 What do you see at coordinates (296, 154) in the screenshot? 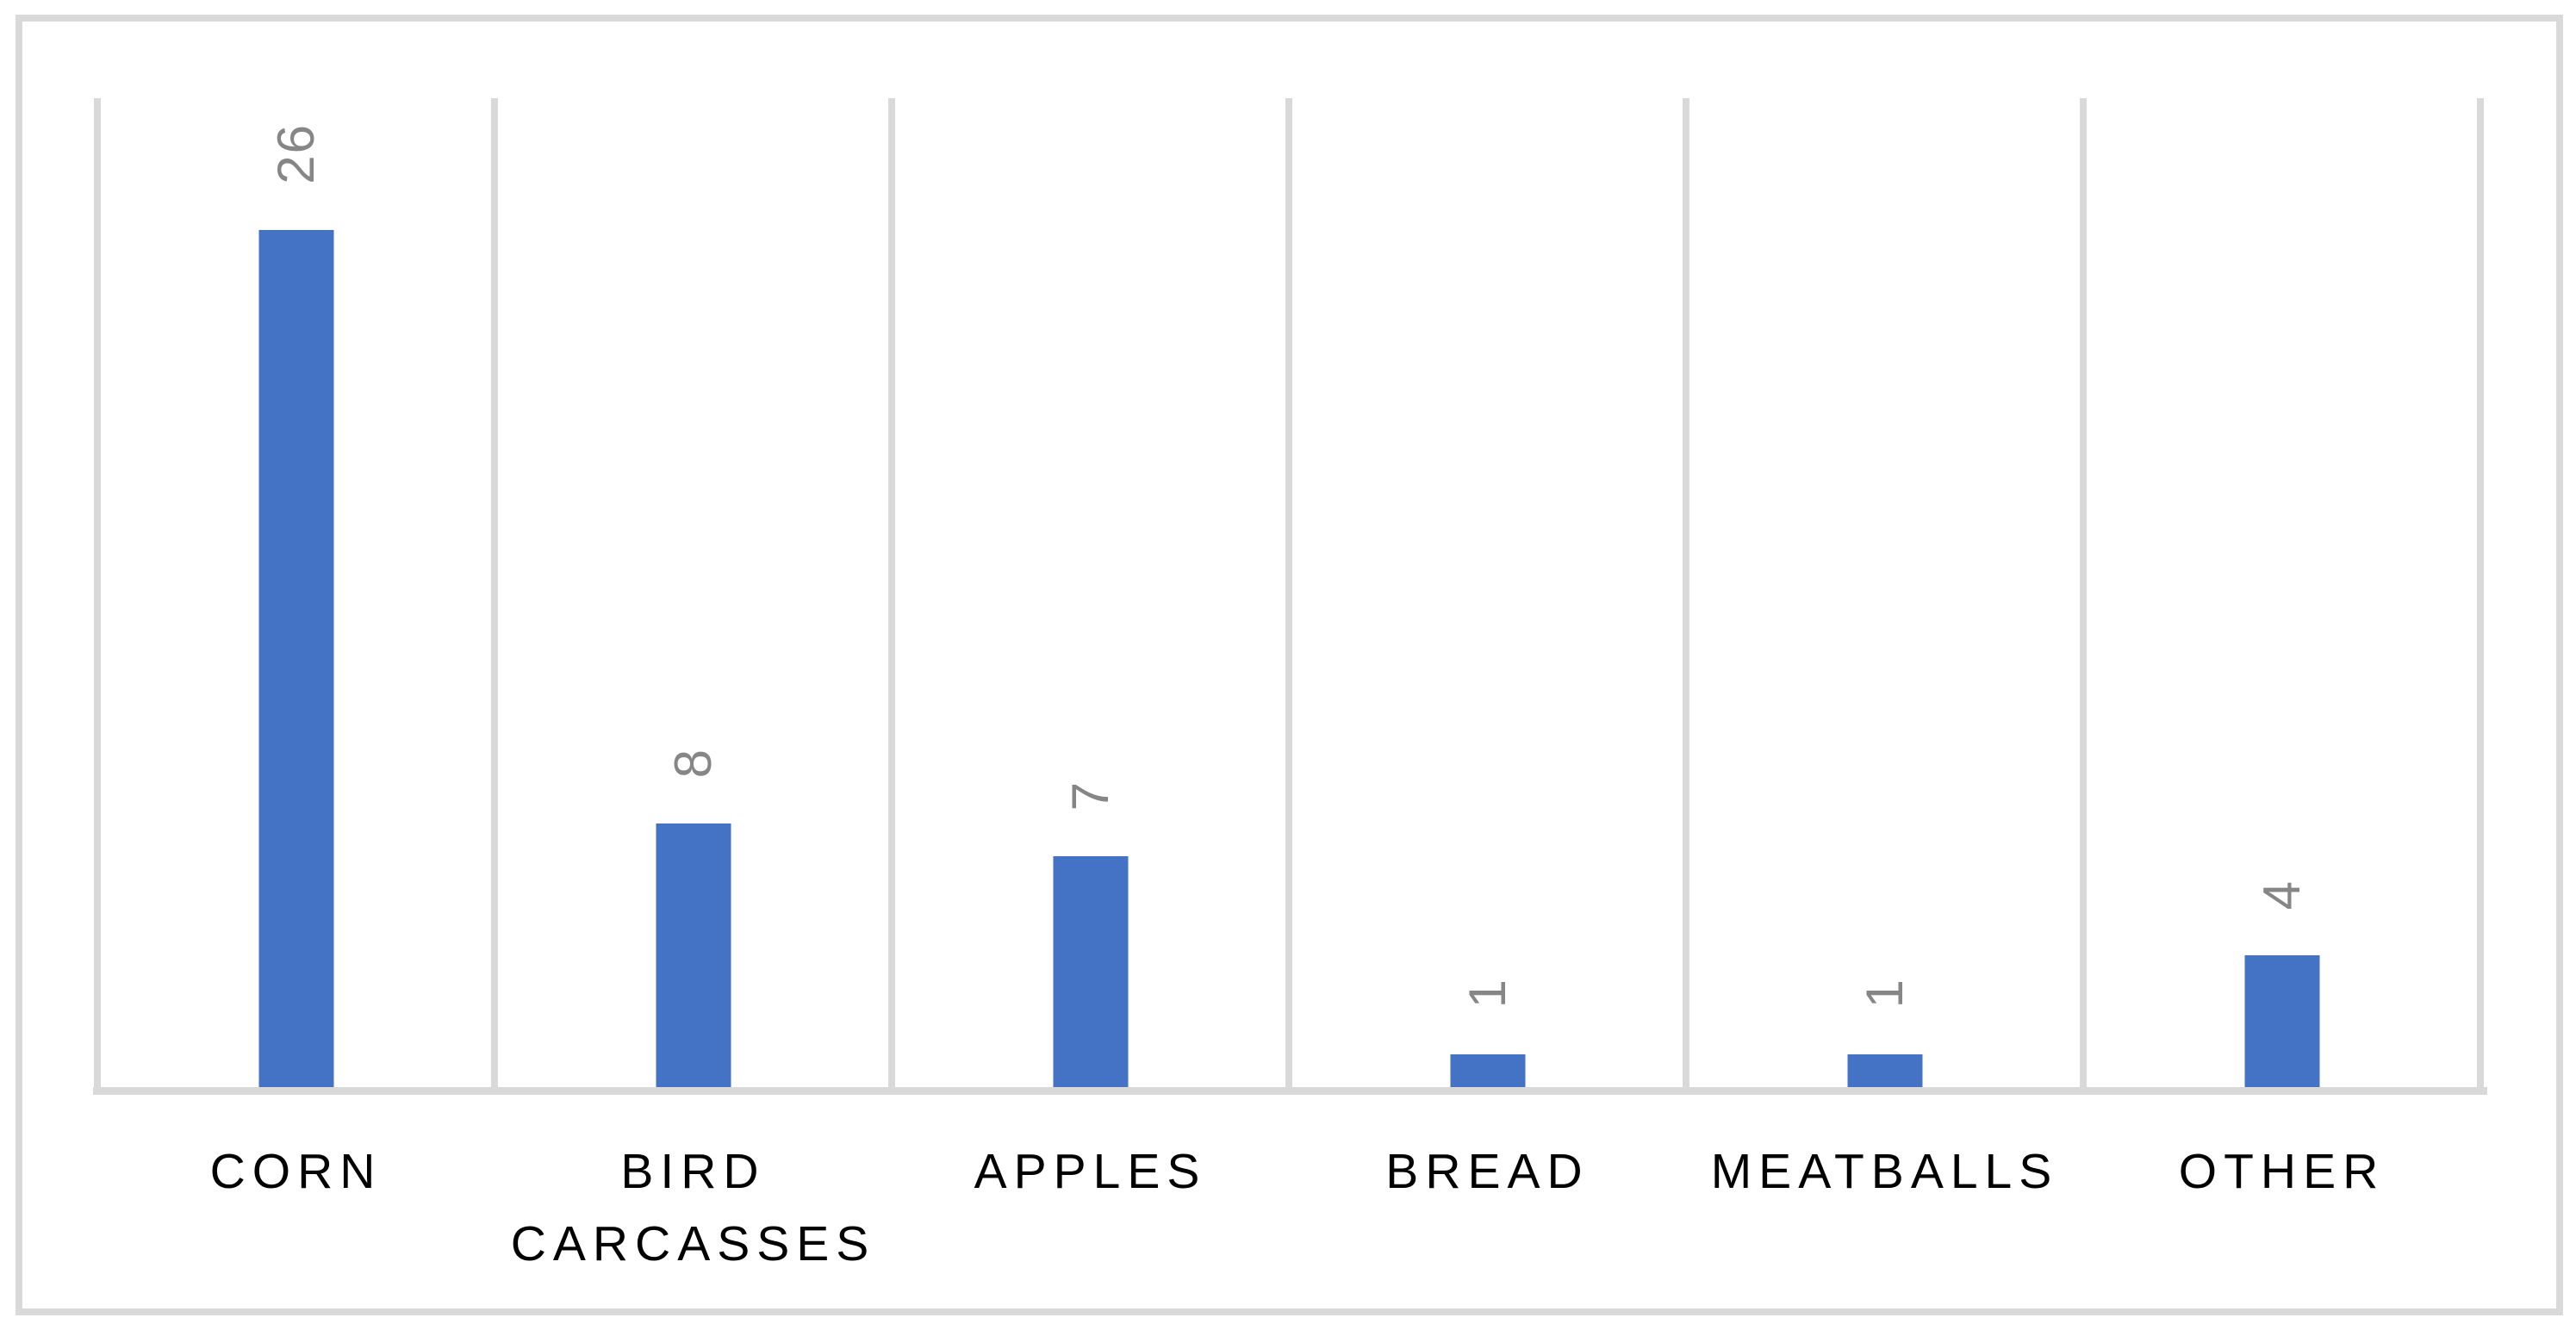
I see `bar-value-label: 26` at bounding box center [296, 154].